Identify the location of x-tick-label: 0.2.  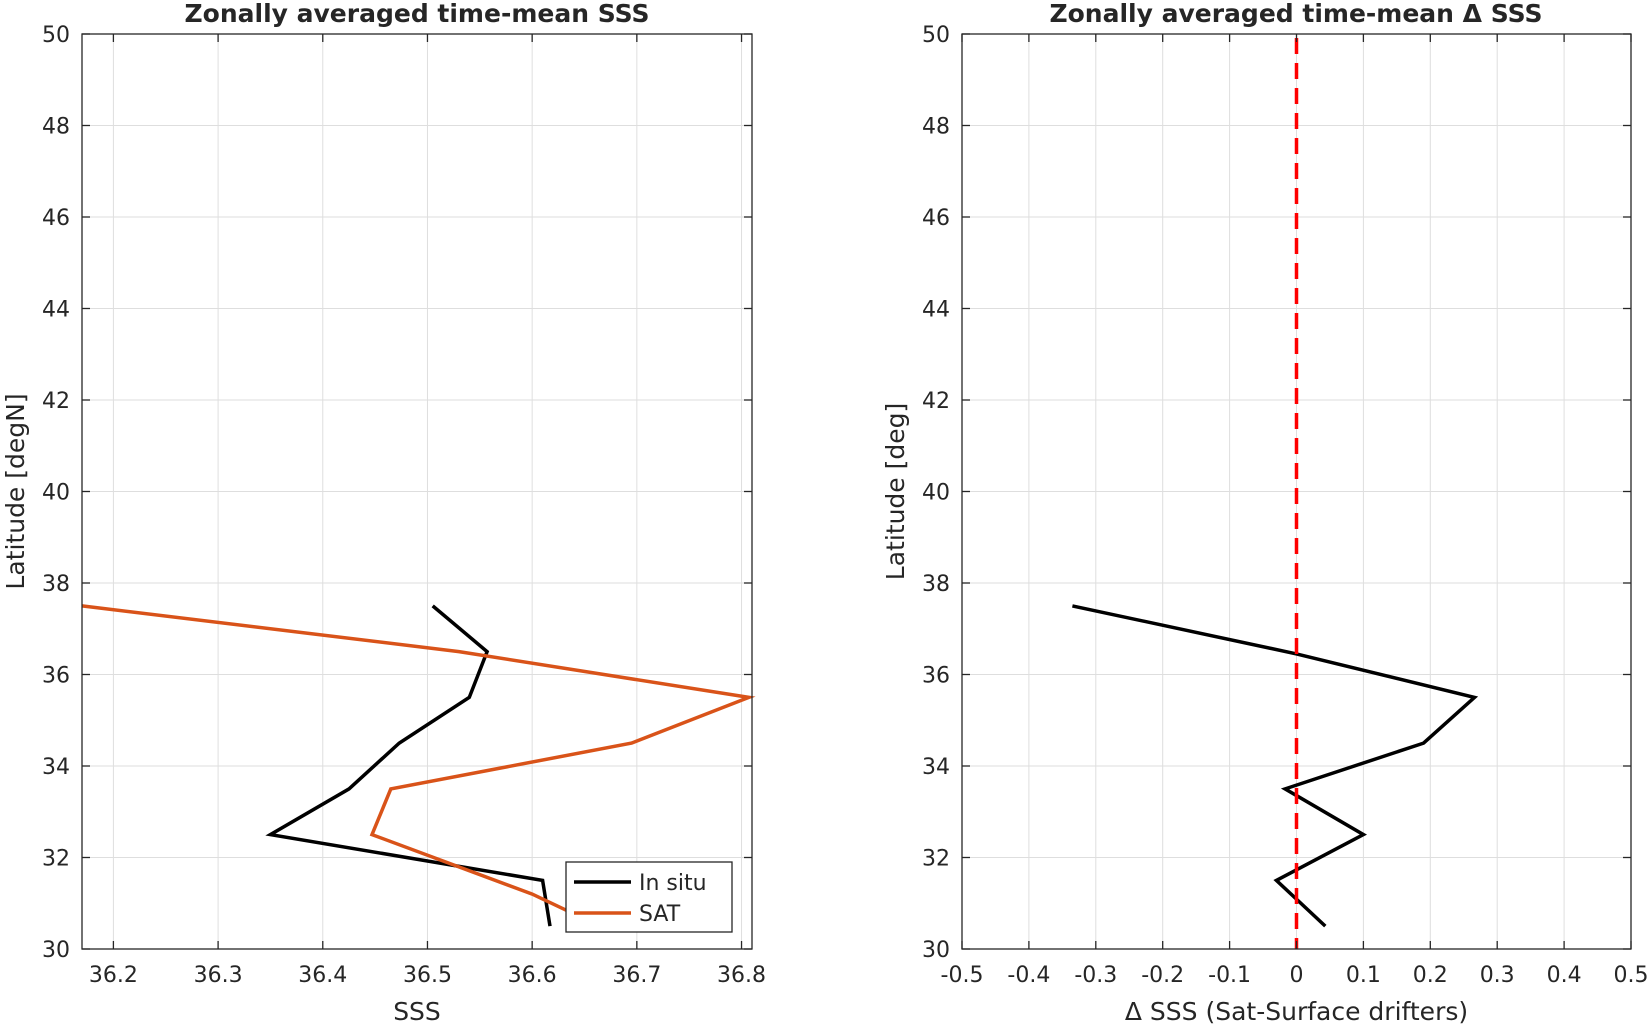
(1430, 975).